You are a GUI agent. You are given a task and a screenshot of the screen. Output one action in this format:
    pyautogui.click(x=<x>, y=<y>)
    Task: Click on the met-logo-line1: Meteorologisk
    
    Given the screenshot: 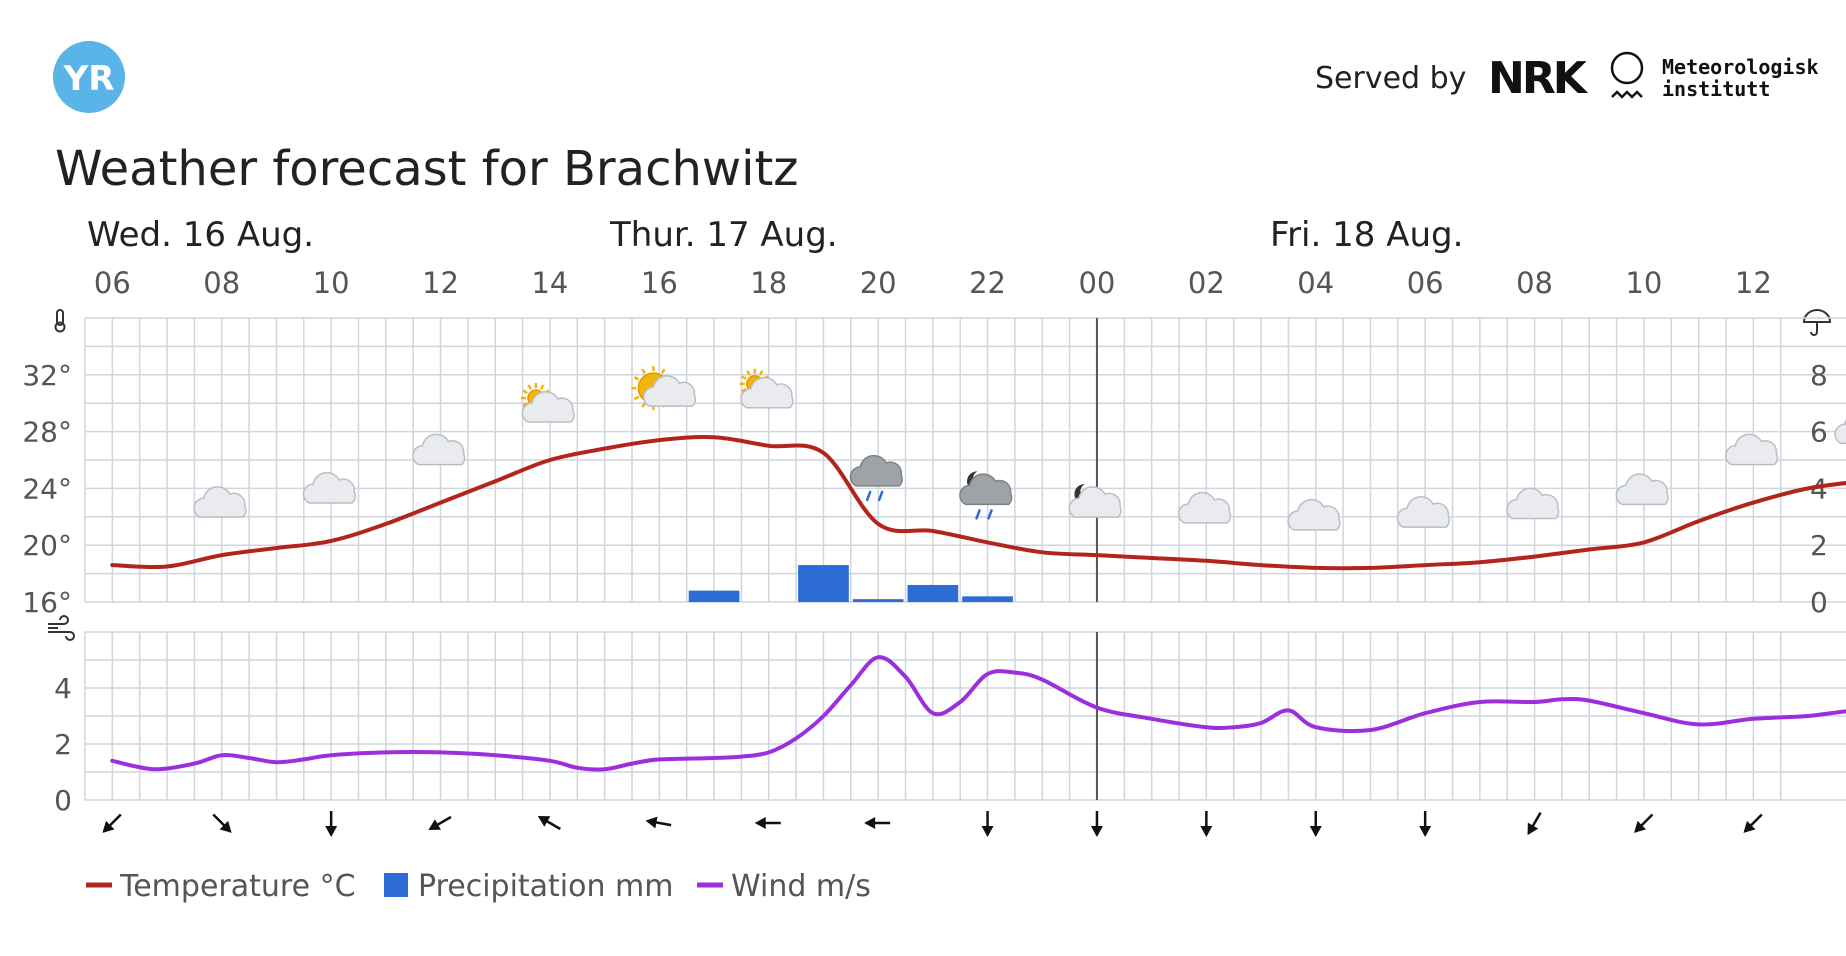 What is the action you would take?
    pyautogui.click(x=1740, y=67)
    